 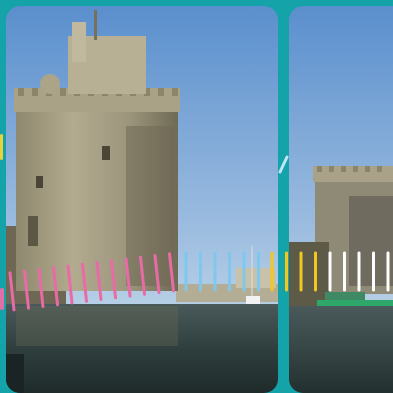 What do you see at coordinates (355, 305) in the screenshot?
I see `boat` at bounding box center [355, 305].